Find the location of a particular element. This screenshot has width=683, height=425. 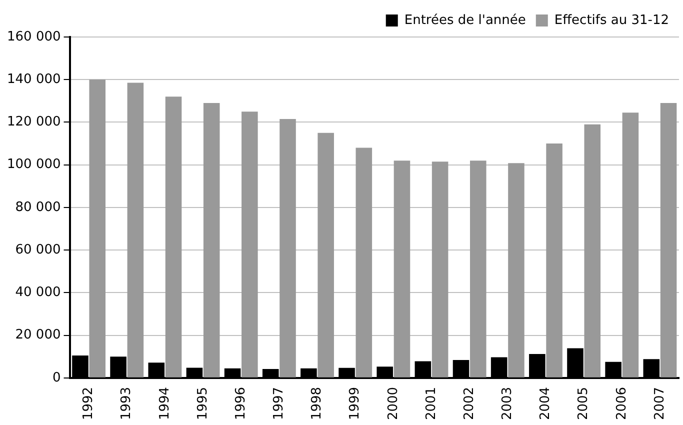

y-tick-label: 40 000 is located at coordinates (38, 292).